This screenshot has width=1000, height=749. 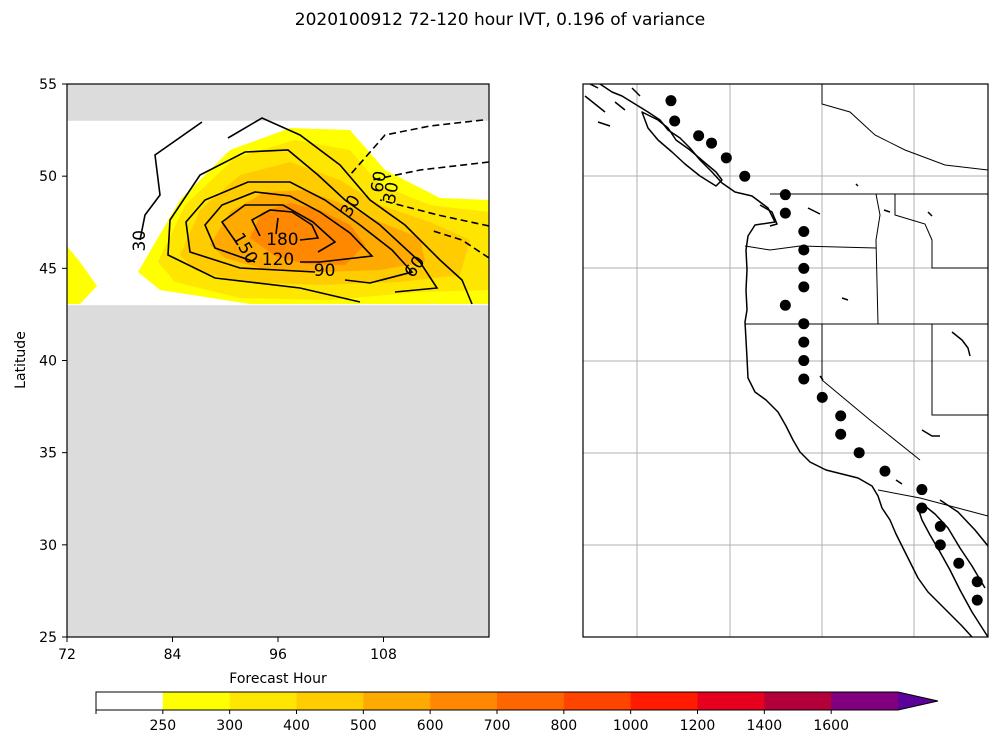 I want to click on y-tick-label: 50, so click(x=48, y=177).